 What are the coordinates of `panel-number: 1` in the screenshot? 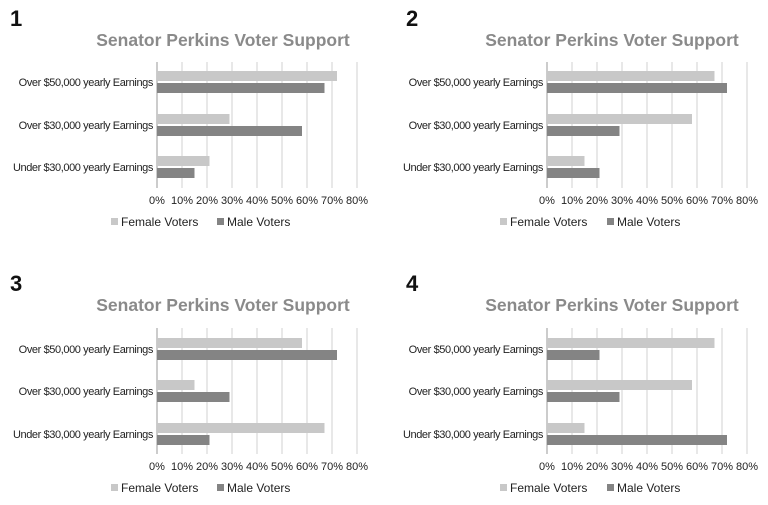 It's located at (16, 18).